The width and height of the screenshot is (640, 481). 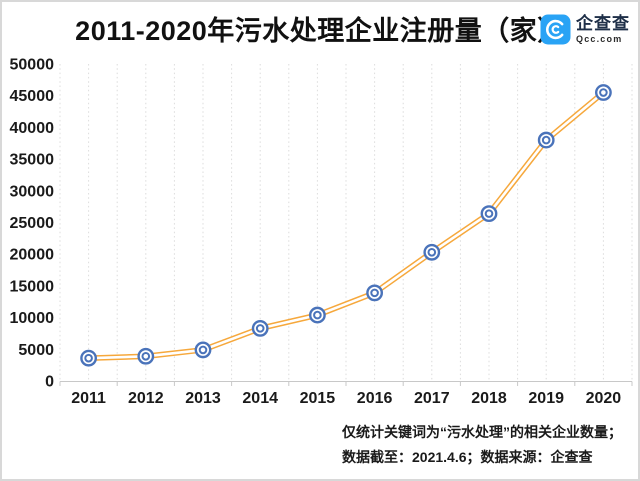 What do you see at coordinates (467, 457) in the screenshot?
I see `footnote-line-2: 数据截至：2021.4.6；数据来源：企查查` at bounding box center [467, 457].